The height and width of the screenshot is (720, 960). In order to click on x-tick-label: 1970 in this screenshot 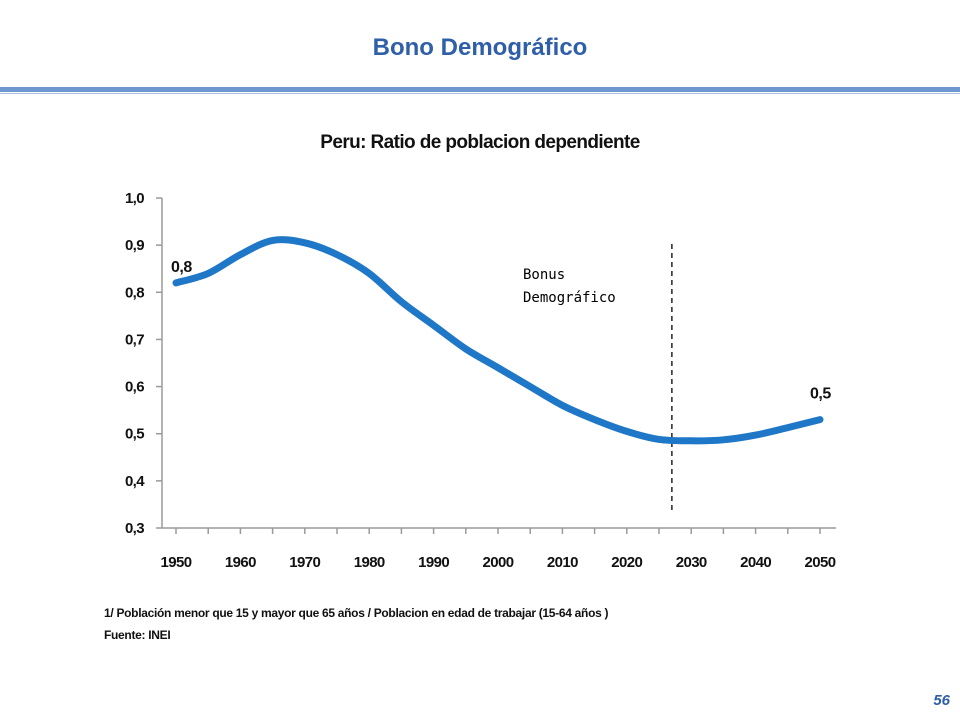, I will do `click(304, 562)`.